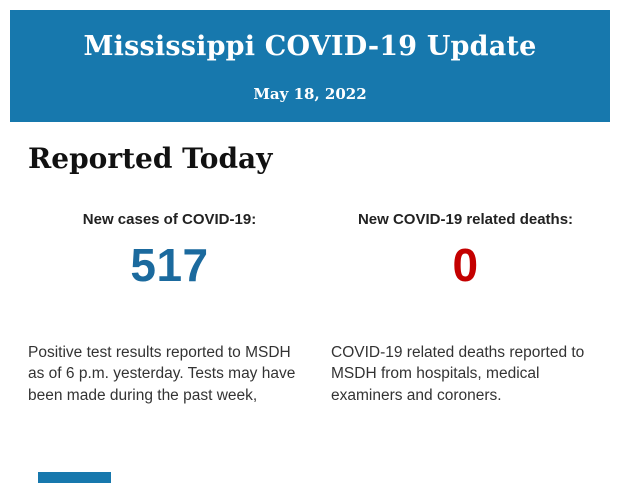 The height and width of the screenshot is (483, 620). I want to click on section-title: Reported Today, so click(150, 158).